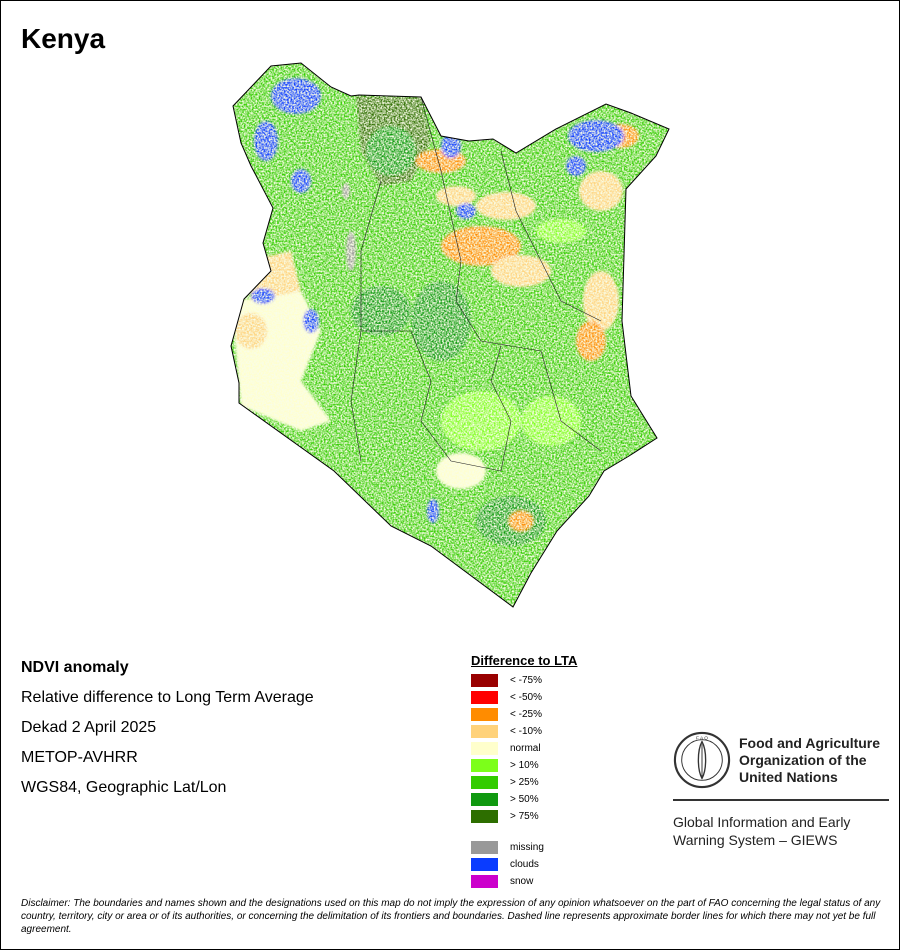 This screenshot has width=900, height=950. I want to click on legend-entry: missing, so click(524, 847).